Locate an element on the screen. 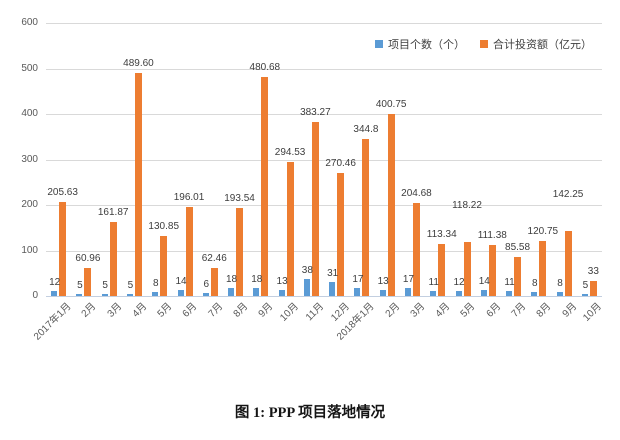  data-label-investment: 204.68 is located at coordinates (416, 193).